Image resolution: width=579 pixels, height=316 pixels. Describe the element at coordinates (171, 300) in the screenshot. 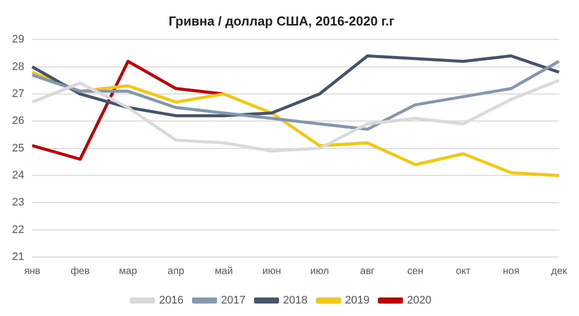

I see `legend-label: 2016` at that location.